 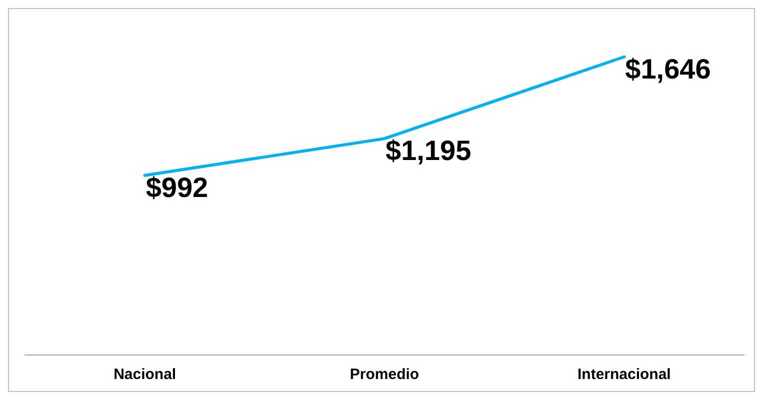 I want to click on x-tick-label: Nacional, so click(x=145, y=374).